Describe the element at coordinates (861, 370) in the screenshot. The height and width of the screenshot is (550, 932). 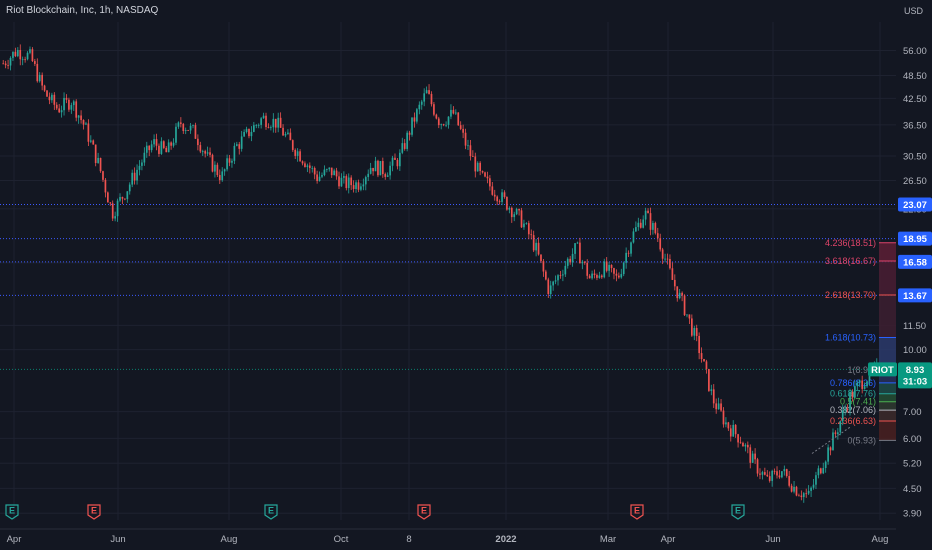
I see `fib-level-label: 1(8.90)` at that location.